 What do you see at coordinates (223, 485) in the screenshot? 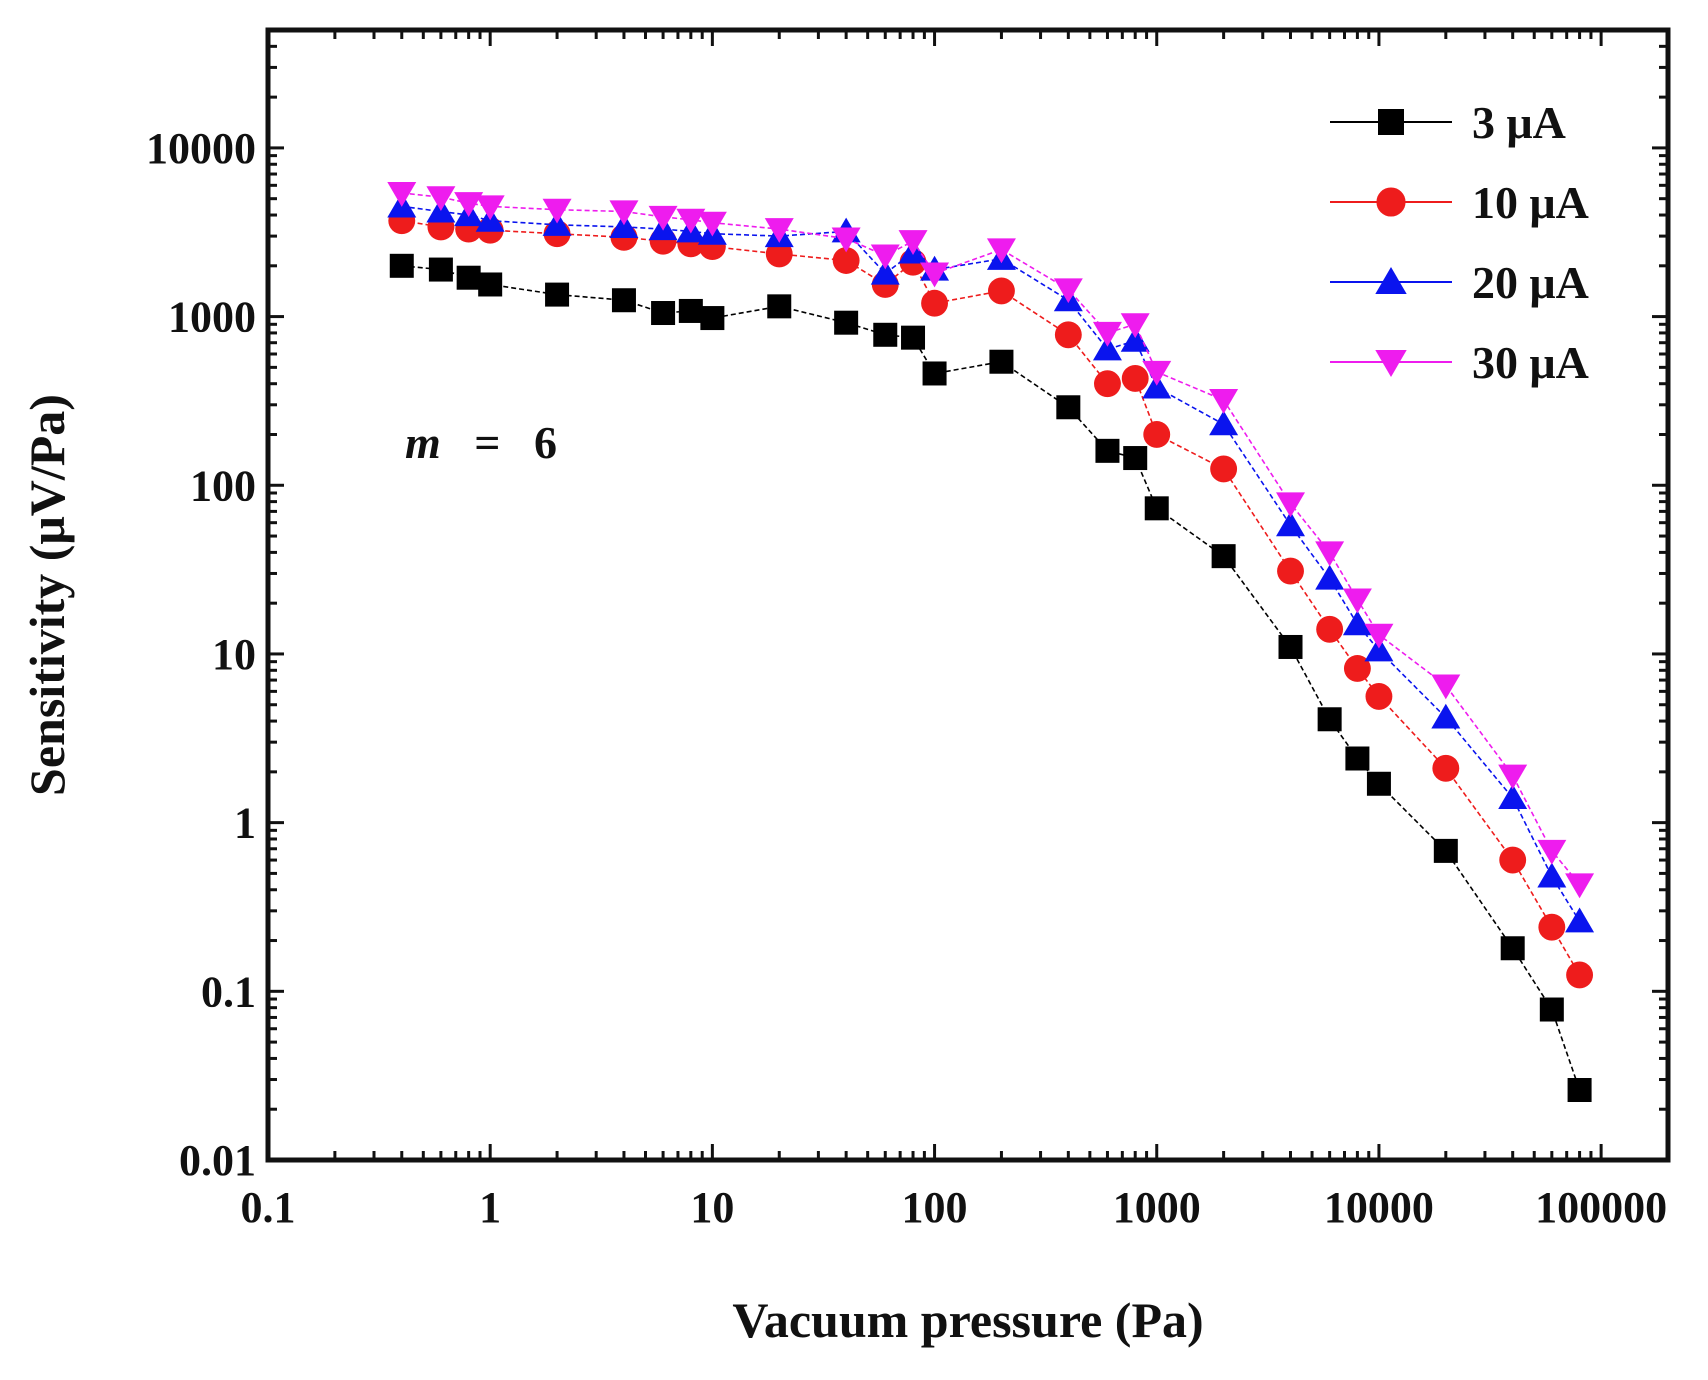
I see `y-tick-label: 100` at bounding box center [223, 485].